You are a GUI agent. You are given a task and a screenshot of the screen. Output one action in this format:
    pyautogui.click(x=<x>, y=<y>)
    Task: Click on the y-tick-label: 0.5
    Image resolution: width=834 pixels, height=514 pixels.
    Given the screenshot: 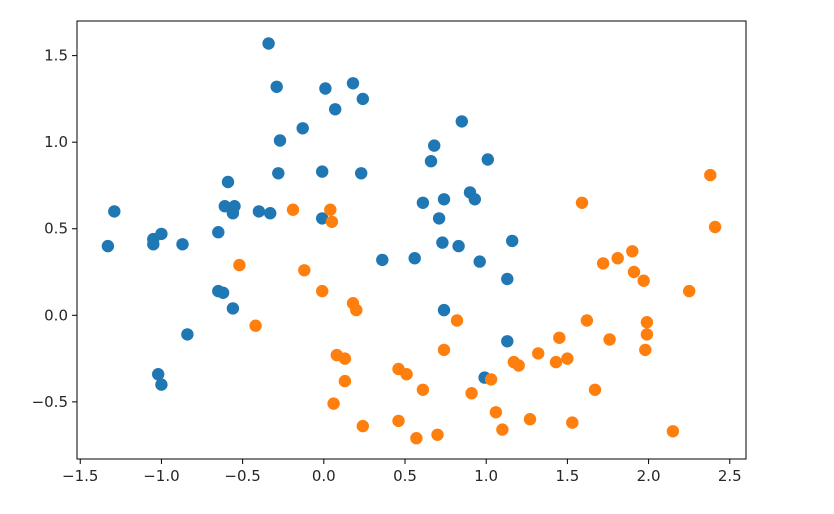 What is the action you would take?
    pyautogui.click(x=56, y=229)
    